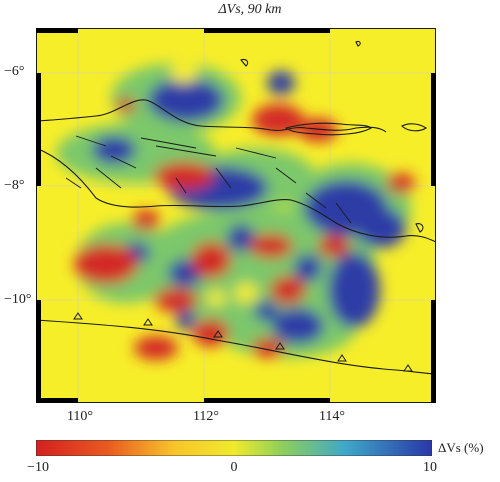 The width and height of the screenshot is (500, 482). I want to click on colorbar-gradient, so click(234, 448).